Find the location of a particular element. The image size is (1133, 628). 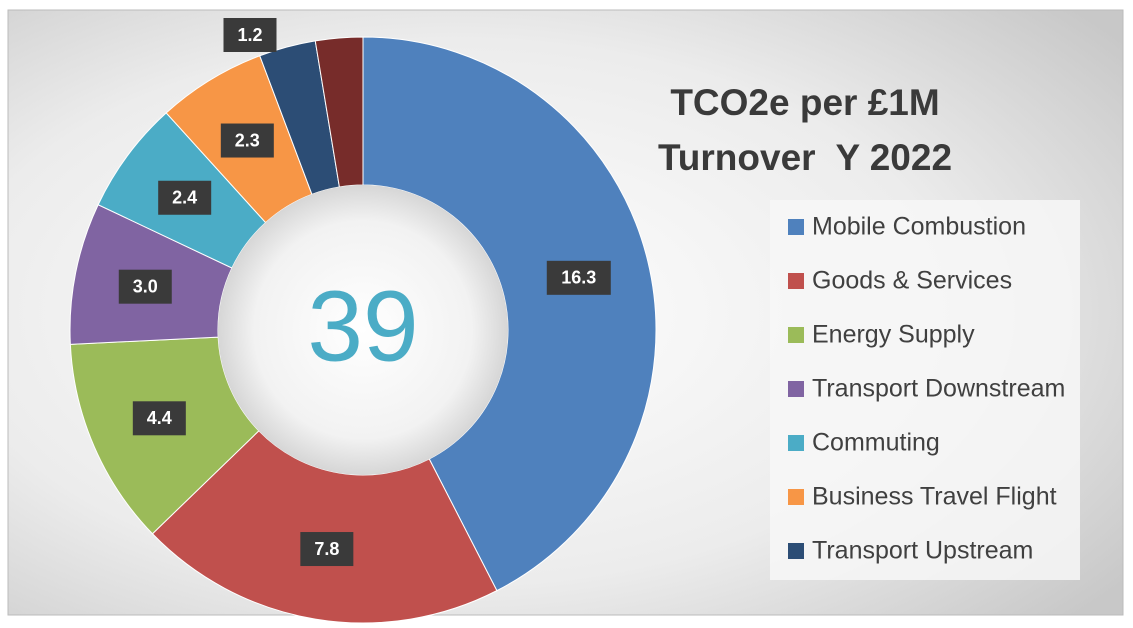

data-label: 16.3 is located at coordinates (578, 278).